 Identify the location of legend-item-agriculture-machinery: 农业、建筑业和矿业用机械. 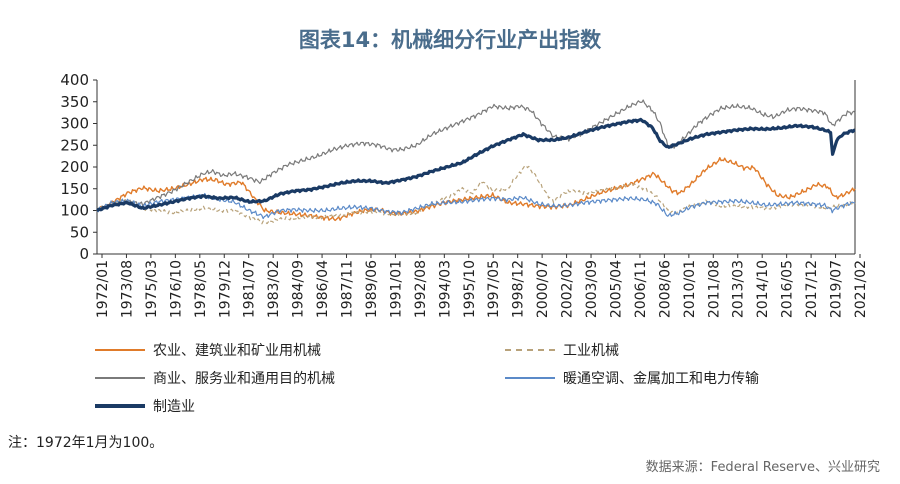
(208, 350).